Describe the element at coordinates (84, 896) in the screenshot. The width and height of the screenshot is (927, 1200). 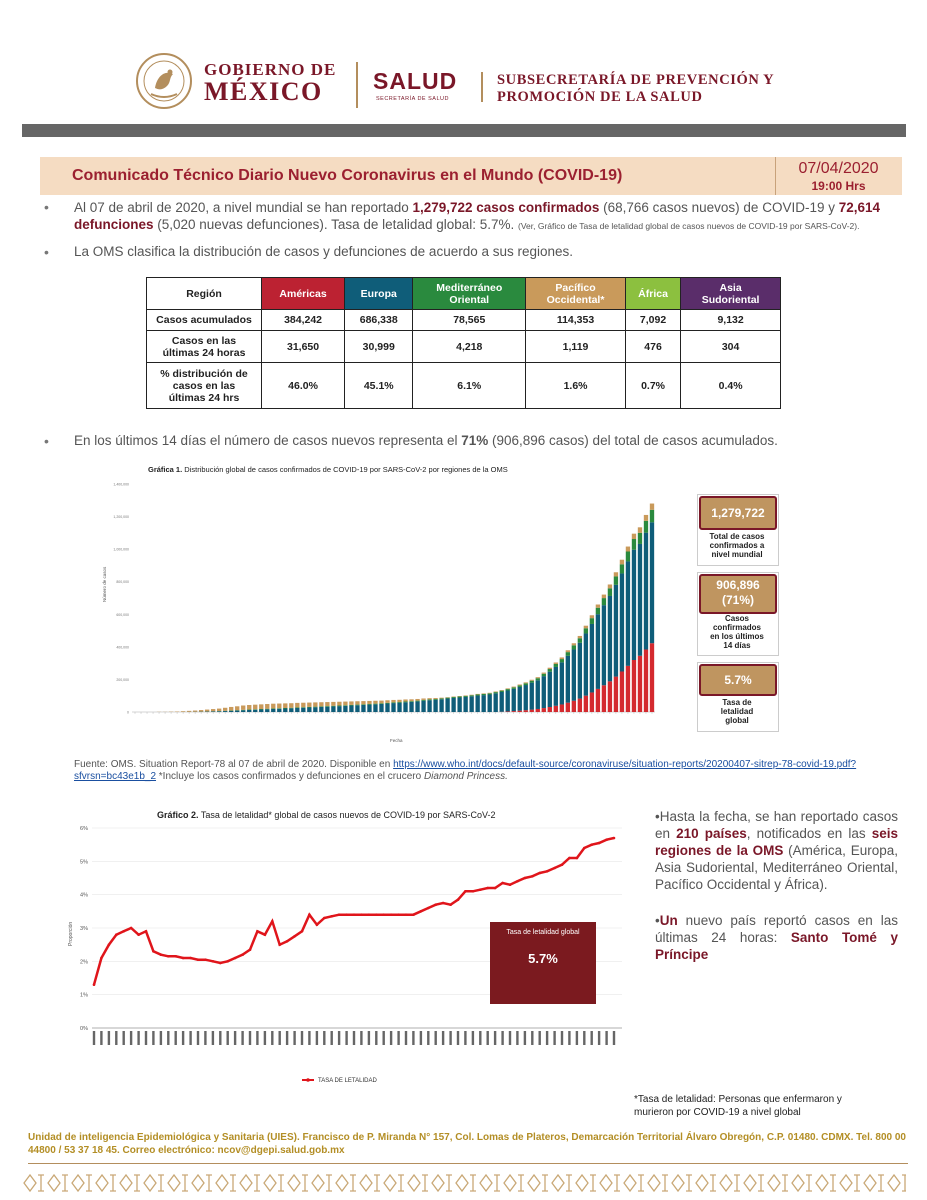
I see `chart2-ytick: 4%` at that location.